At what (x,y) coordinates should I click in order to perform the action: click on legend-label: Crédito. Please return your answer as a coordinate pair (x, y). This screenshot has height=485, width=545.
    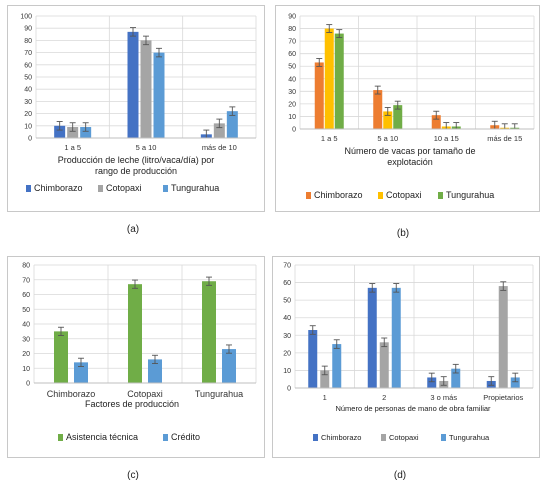
    Looking at the image, I should click on (185, 437).